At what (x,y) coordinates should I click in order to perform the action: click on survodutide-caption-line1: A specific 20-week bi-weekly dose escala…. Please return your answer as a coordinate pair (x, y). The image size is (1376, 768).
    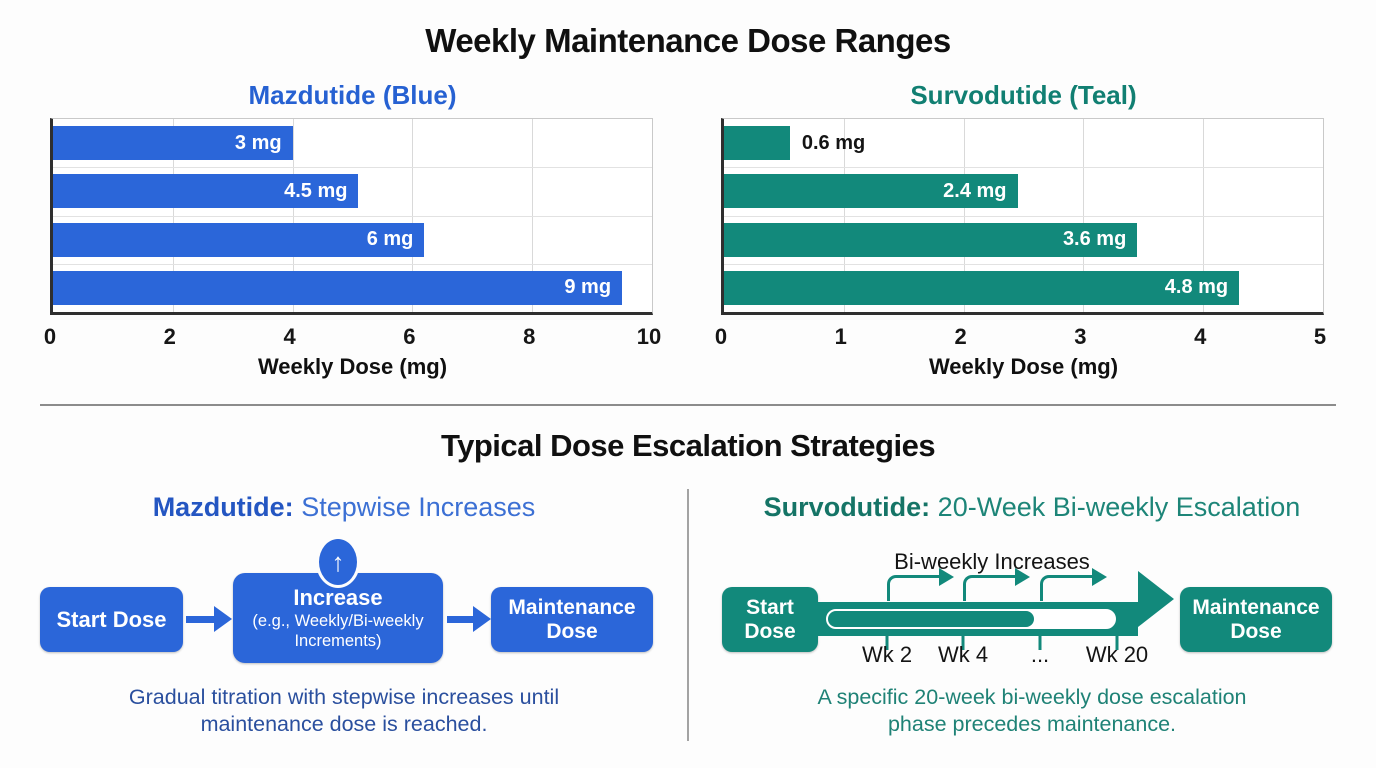
    Looking at the image, I should click on (1032, 697).